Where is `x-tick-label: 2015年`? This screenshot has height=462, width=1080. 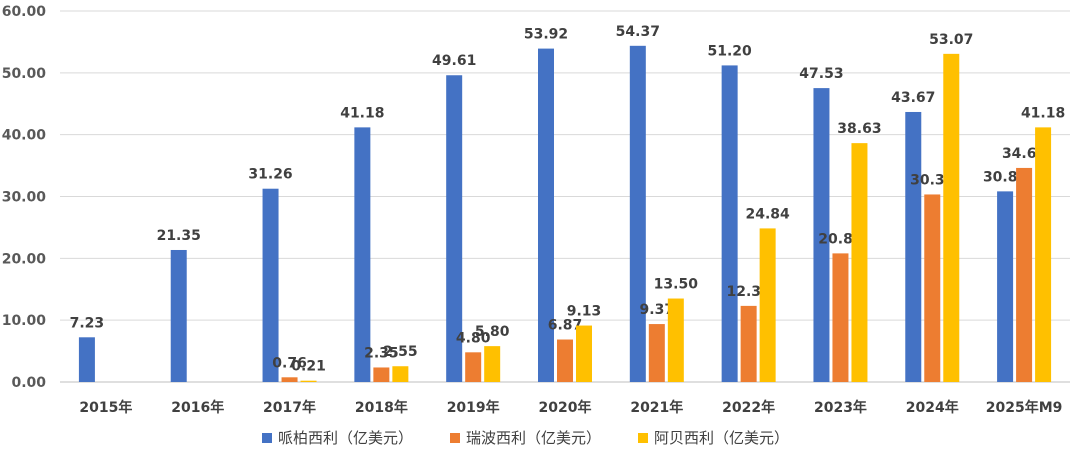 x-tick-label: 2015年 is located at coordinates (105, 407).